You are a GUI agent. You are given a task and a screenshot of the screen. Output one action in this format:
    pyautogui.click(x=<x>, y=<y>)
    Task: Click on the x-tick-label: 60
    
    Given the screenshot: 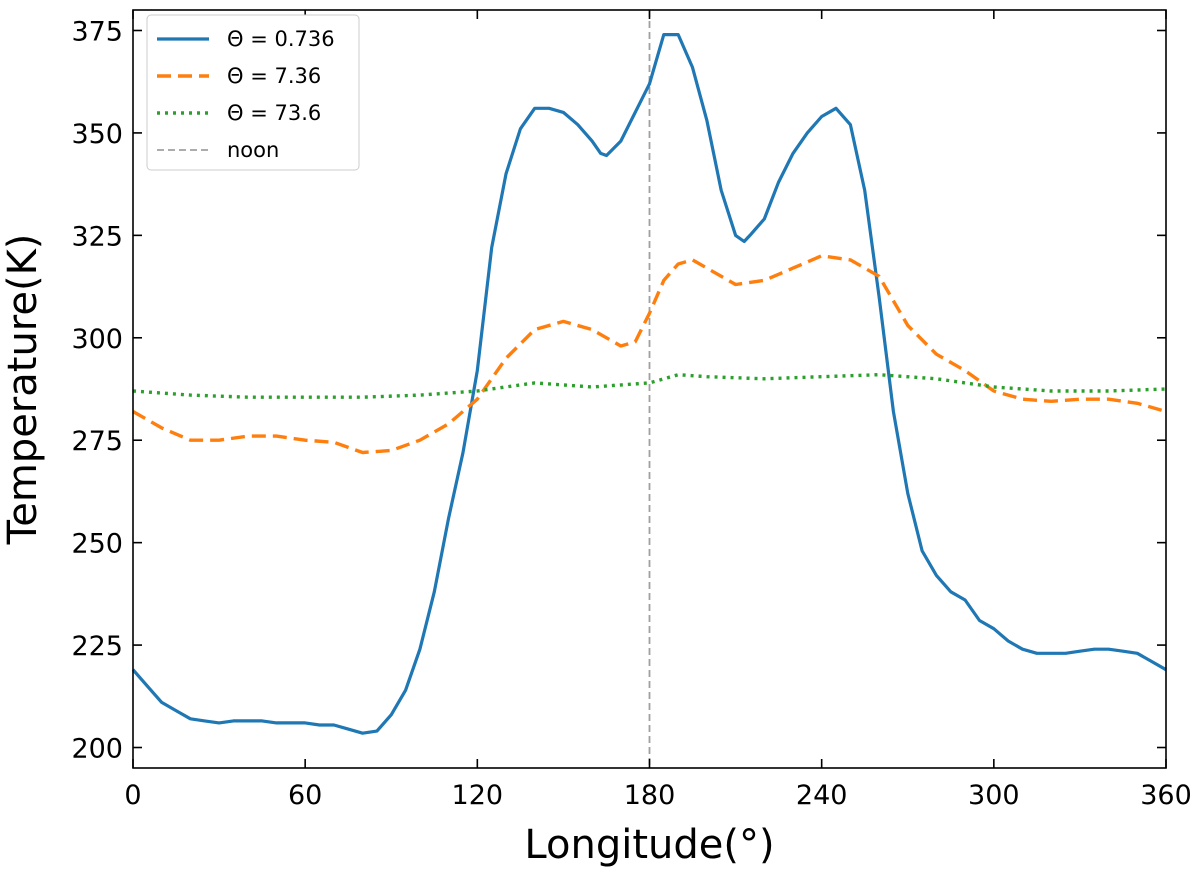 What is the action you would take?
    pyautogui.click(x=305, y=795)
    